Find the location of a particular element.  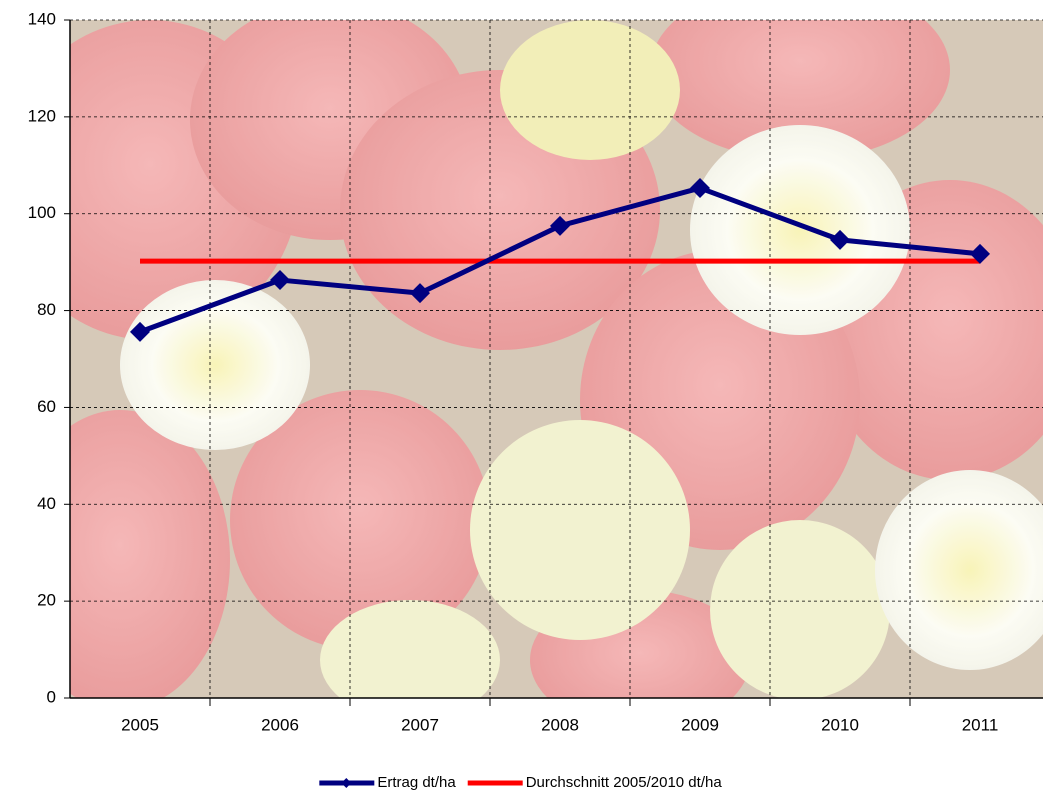

x-tick-label: 2005 is located at coordinates (140, 724).